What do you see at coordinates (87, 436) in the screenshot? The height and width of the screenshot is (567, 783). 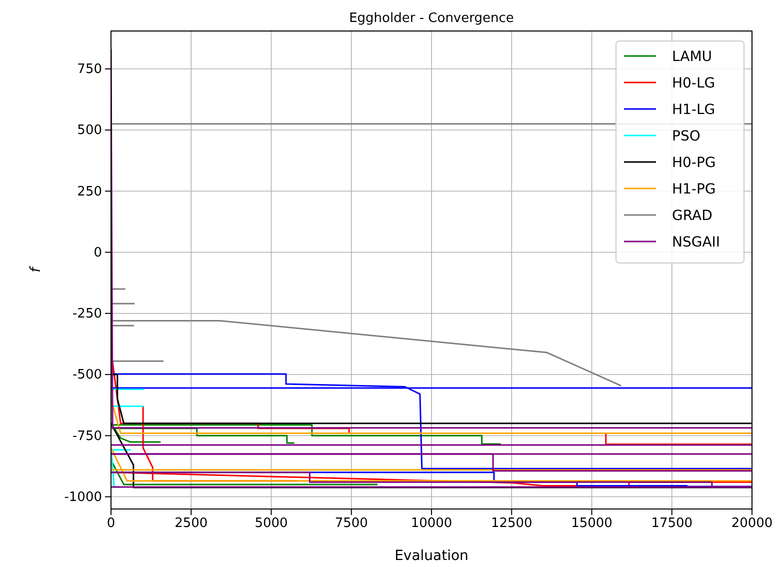 I see `y-tick-label: -750` at bounding box center [87, 436].